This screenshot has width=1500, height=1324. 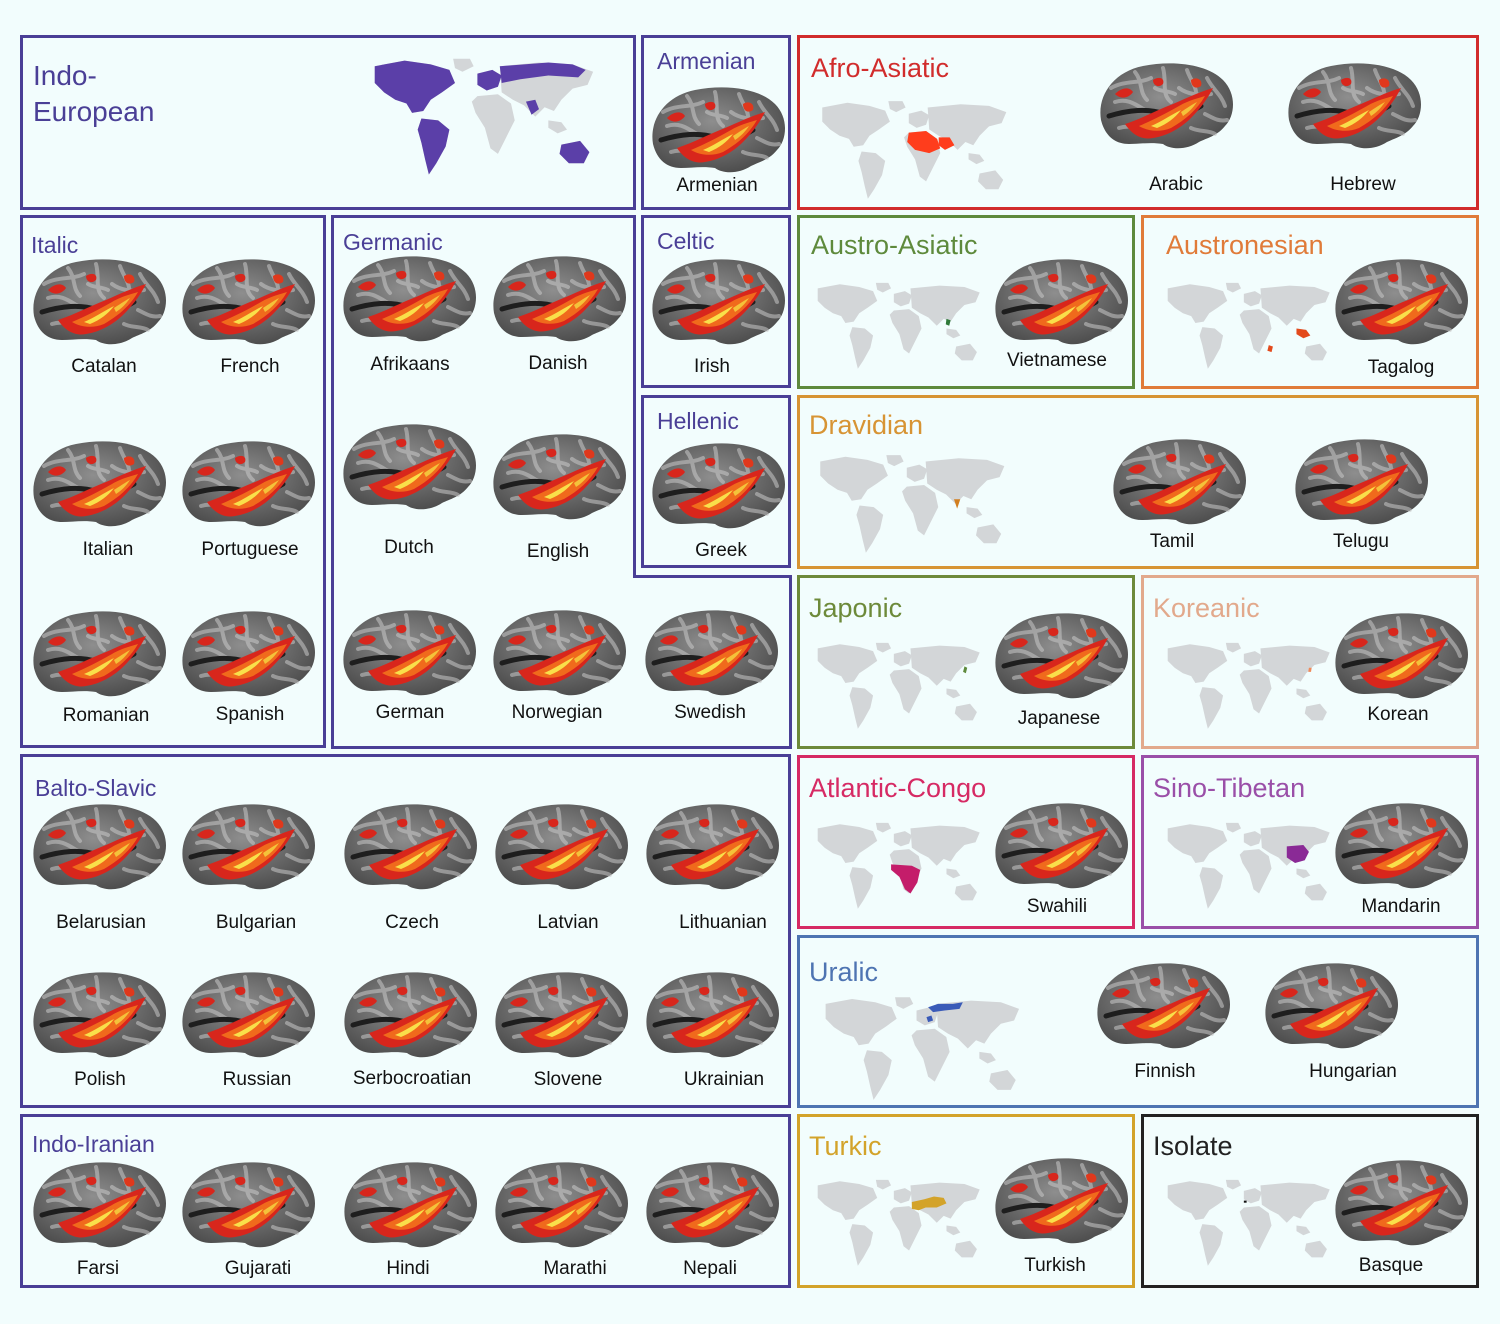 What do you see at coordinates (712, 1015) in the screenshot?
I see `brain-map-ukrainian` at bounding box center [712, 1015].